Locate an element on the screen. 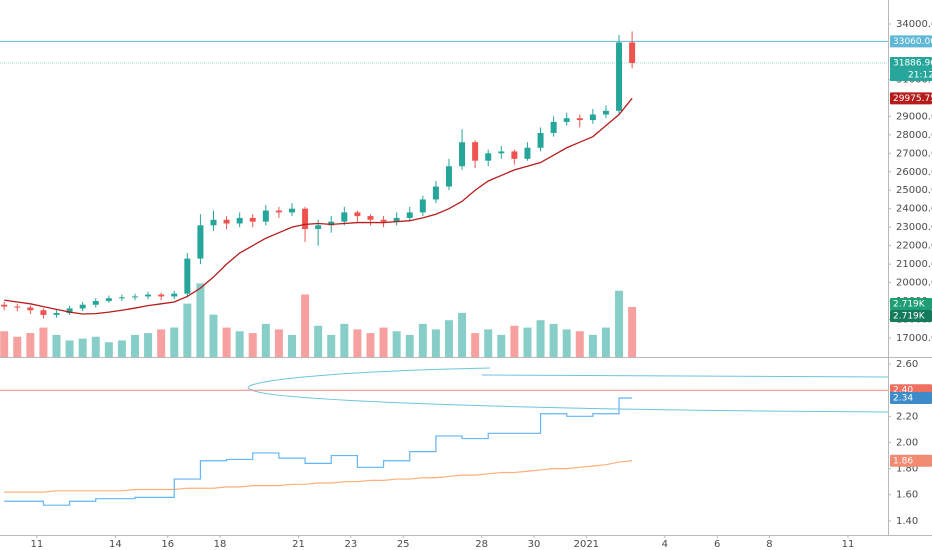 Image resolution: width=932 pixels, height=550 pixels. volume-tag-box is located at coordinates (911, 303).